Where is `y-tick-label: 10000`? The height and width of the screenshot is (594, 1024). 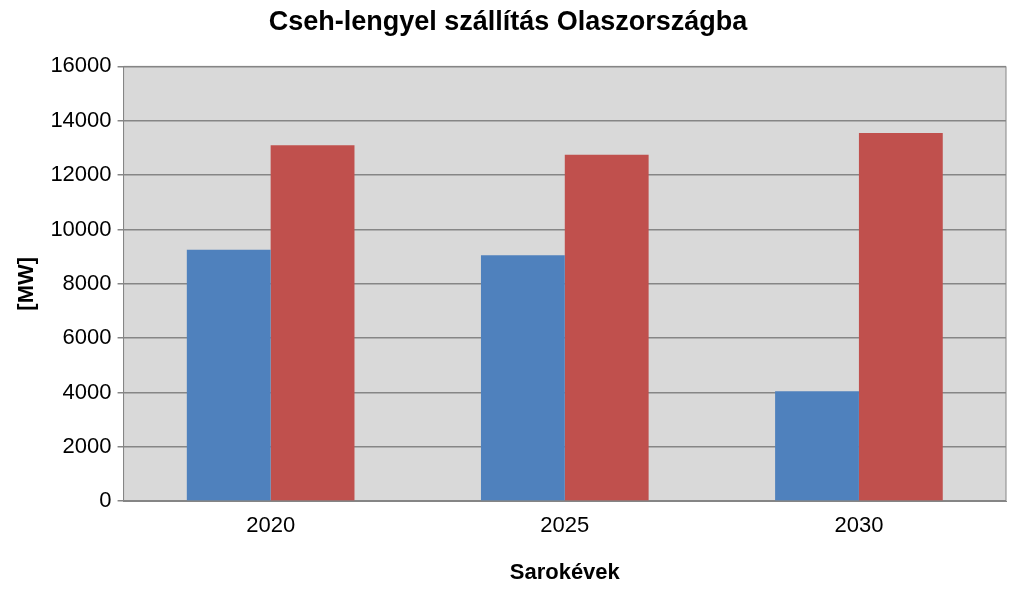 y-tick-label: 10000 is located at coordinates (81, 228).